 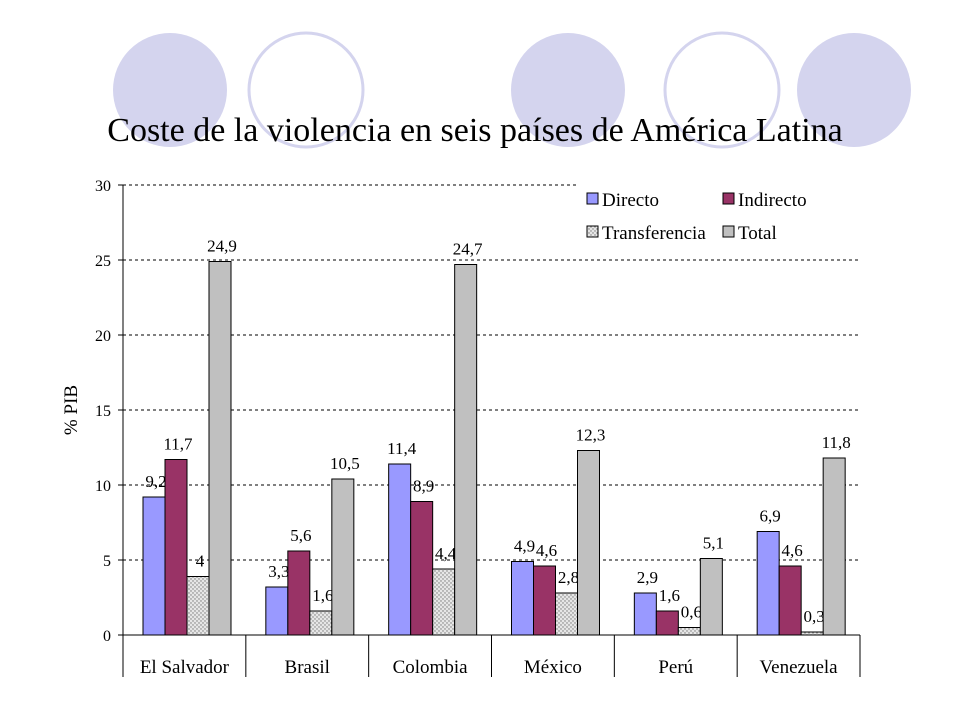 I want to click on legend-label: Total, so click(x=757, y=233).